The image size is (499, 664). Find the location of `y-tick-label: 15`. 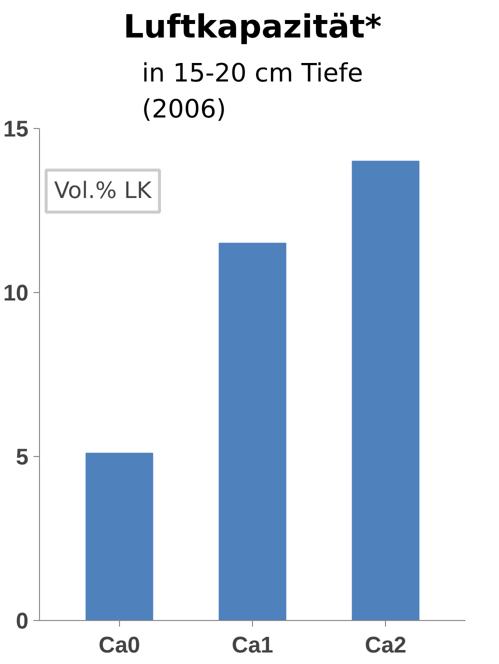

y-tick-label: 15 is located at coordinates (15, 129).